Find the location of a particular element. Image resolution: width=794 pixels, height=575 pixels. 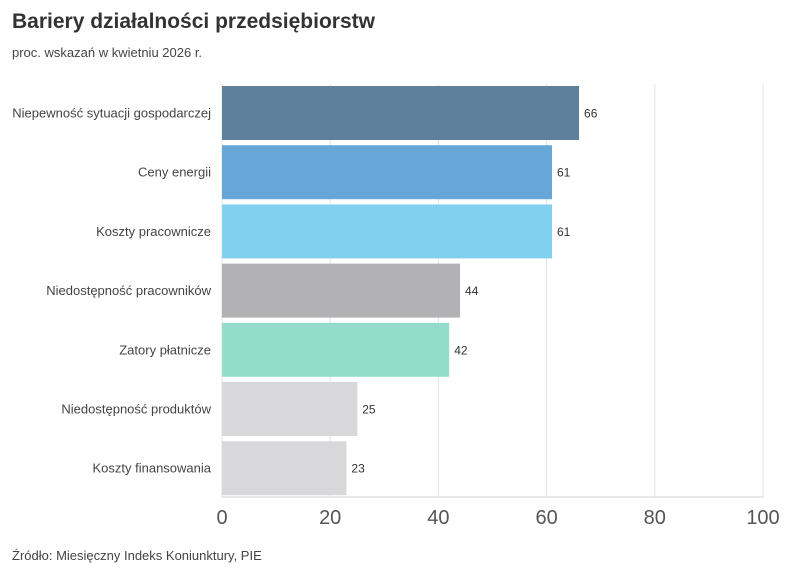

chart-title: Bariery działalności przedsiębiorstw is located at coordinates (193, 21).